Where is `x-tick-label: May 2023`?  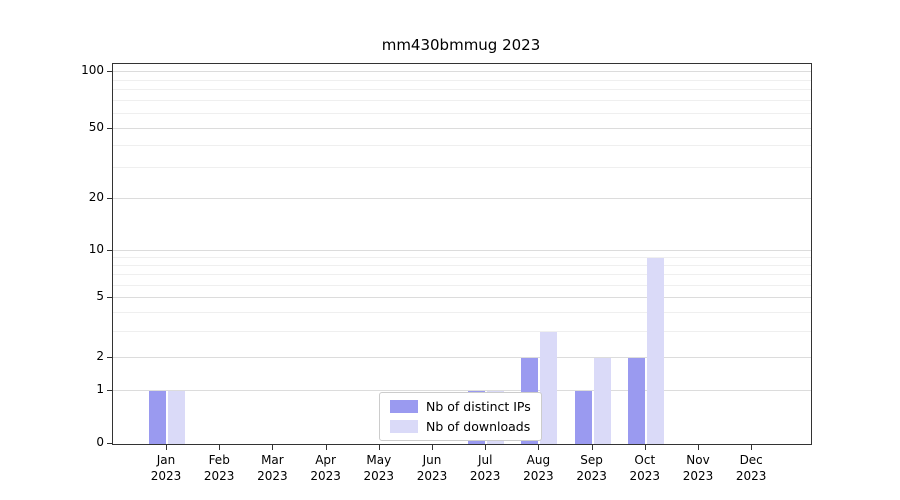 x-tick-label: May 2023 is located at coordinates (379, 468).